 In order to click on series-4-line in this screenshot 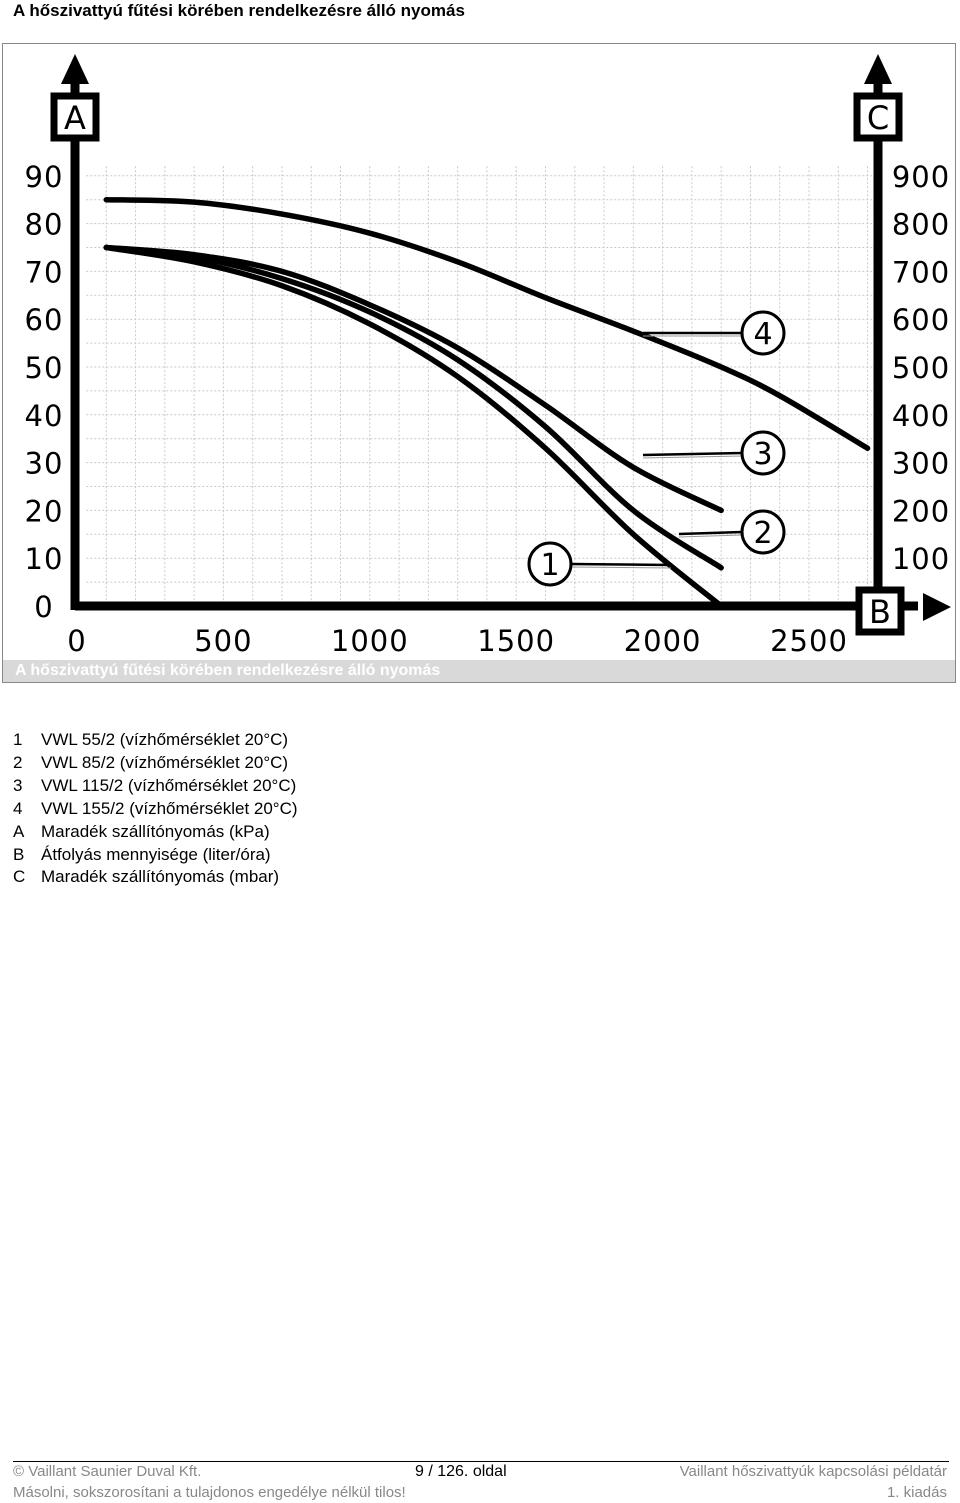, I will do `click(487, 324)`.